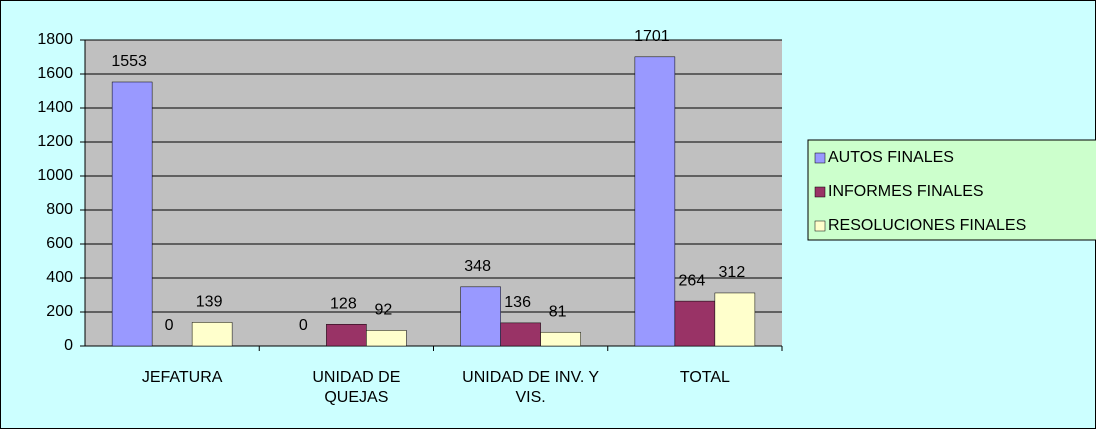 The height and width of the screenshot is (429, 1096). What do you see at coordinates (55, 175) in the screenshot?
I see `y-tick-label: 1000` at bounding box center [55, 175].